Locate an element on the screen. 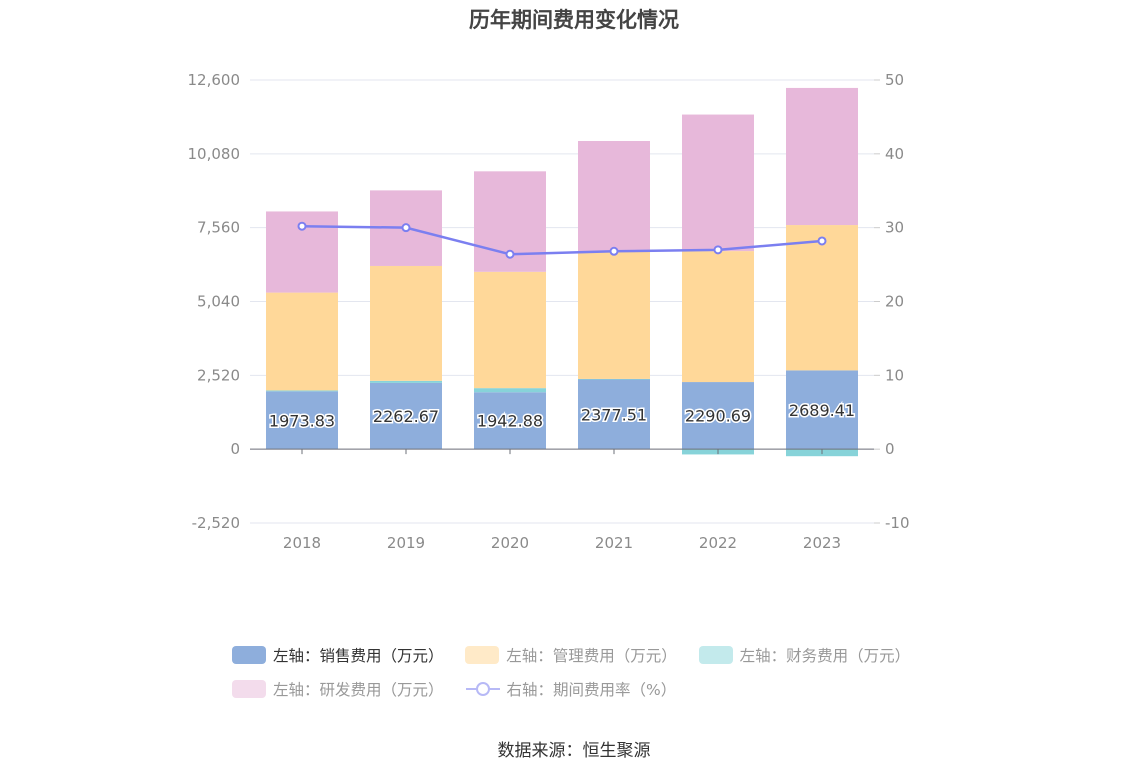 The height and width of the screenshot is (776, 1148). x-tick-label: 2019 is located at coordinates (406, 543).